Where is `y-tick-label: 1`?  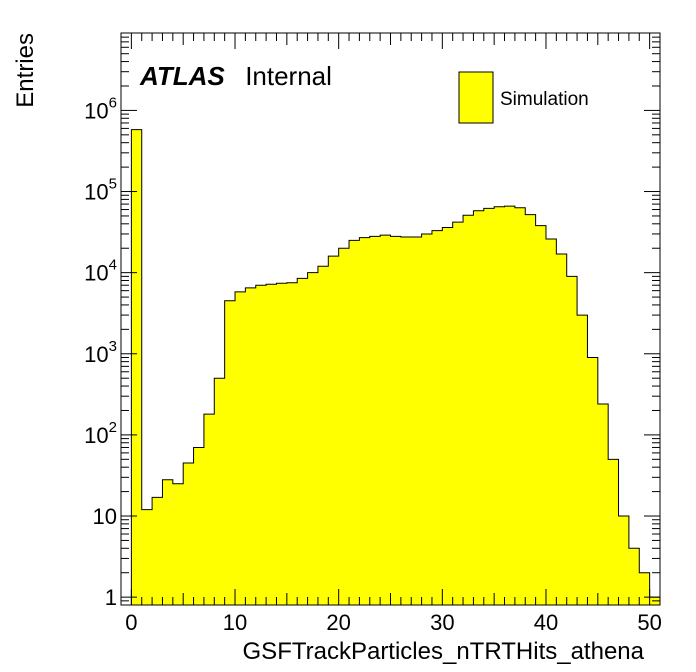 y-tick-label: 1 is located at coordinates (111, 597).